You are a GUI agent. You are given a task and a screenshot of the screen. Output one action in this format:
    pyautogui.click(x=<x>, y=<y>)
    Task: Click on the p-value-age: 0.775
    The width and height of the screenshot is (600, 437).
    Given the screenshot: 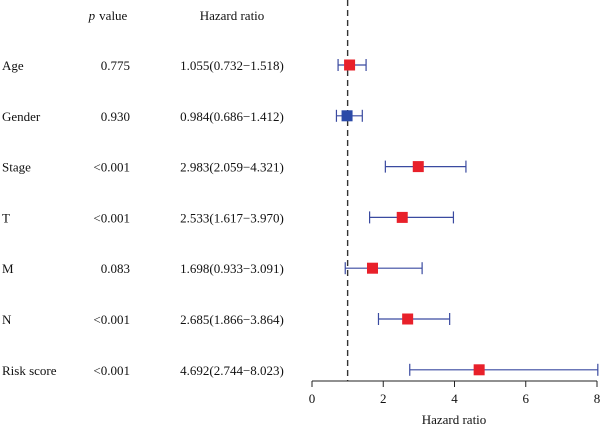 What is the action you would take?
    pyautogui.click(x=115, y=65)
    